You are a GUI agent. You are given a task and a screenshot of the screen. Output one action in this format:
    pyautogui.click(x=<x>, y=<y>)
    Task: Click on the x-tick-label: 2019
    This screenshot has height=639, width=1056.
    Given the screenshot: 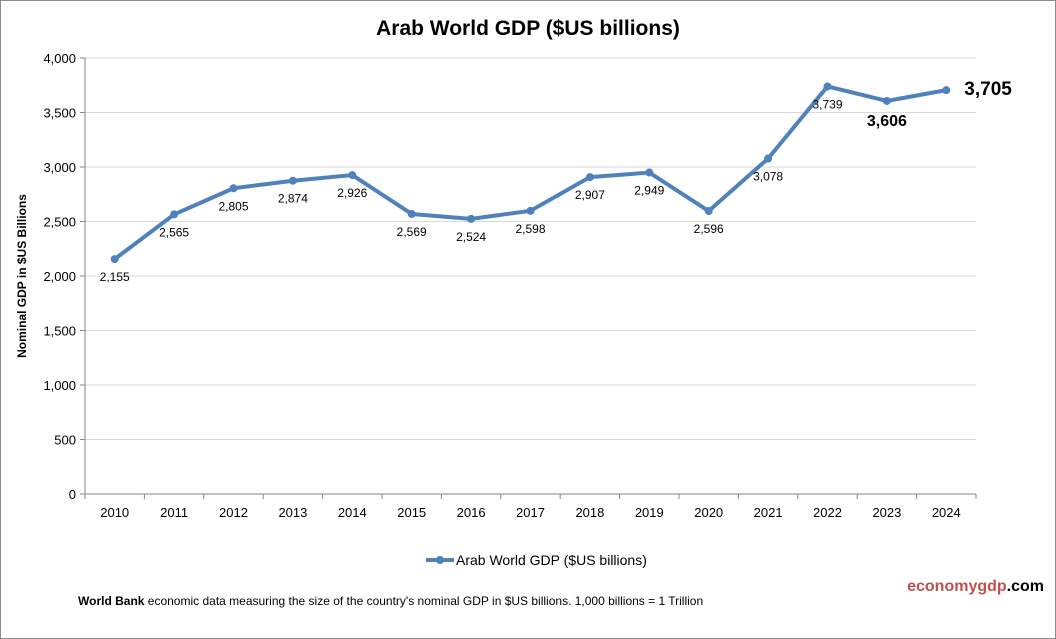 What is the action you would take?
    pyautogui.click(x=649, y=512)
    